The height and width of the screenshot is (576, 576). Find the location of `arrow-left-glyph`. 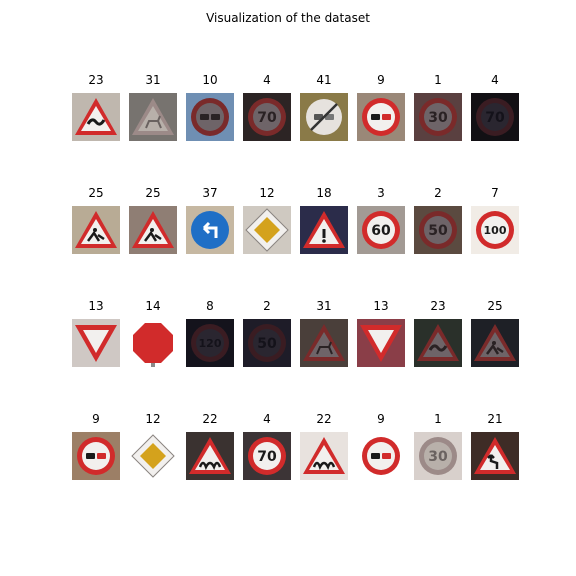

arrow-left-glyph is located at coordinates (210, 229).